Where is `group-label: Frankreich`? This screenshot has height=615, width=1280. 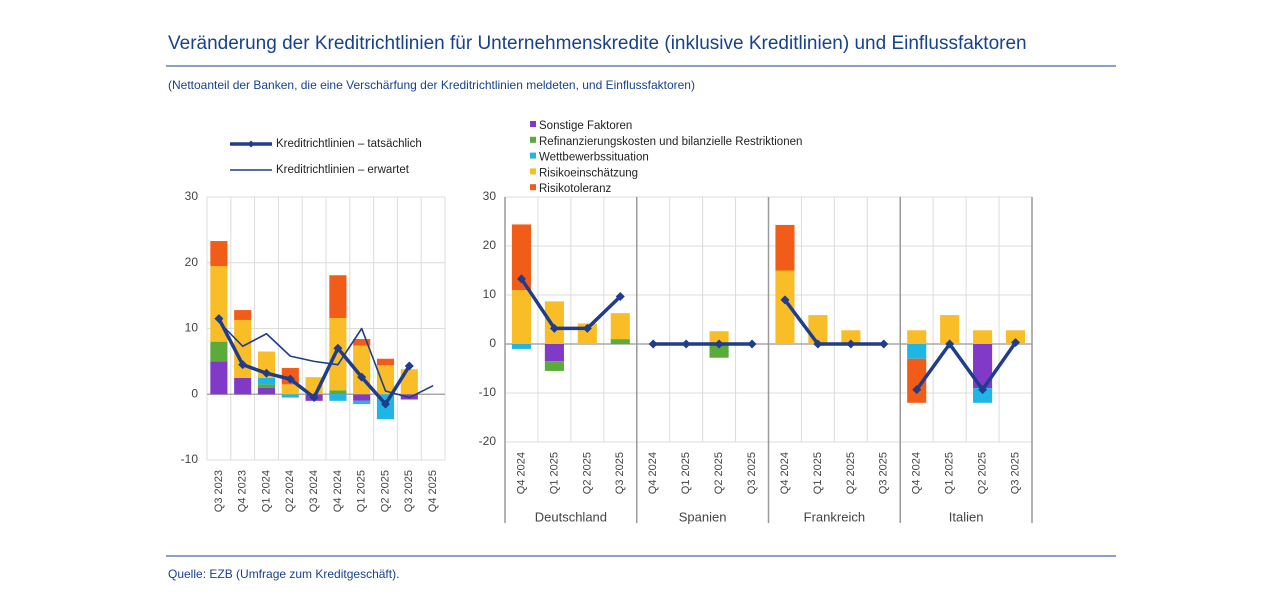 group-label: Frankreich is located at coordinates (834, 516).